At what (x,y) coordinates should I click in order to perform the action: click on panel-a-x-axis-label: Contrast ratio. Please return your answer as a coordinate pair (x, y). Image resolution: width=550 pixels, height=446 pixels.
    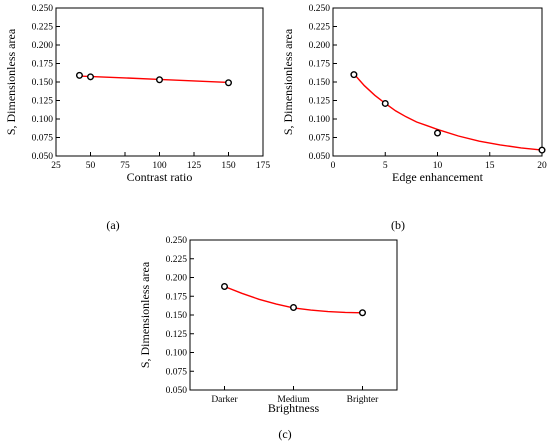
    Looking at the image, I should click on (160, 177).